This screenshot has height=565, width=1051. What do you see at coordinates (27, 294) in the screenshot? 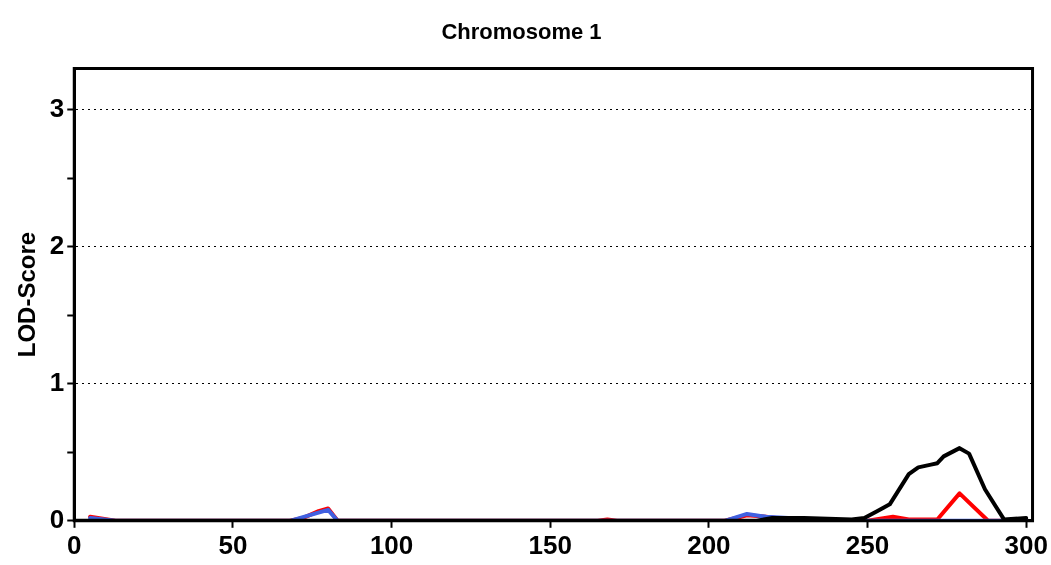
I see `y-axis-title: LOD-Score` at bounding box center [27, 294].